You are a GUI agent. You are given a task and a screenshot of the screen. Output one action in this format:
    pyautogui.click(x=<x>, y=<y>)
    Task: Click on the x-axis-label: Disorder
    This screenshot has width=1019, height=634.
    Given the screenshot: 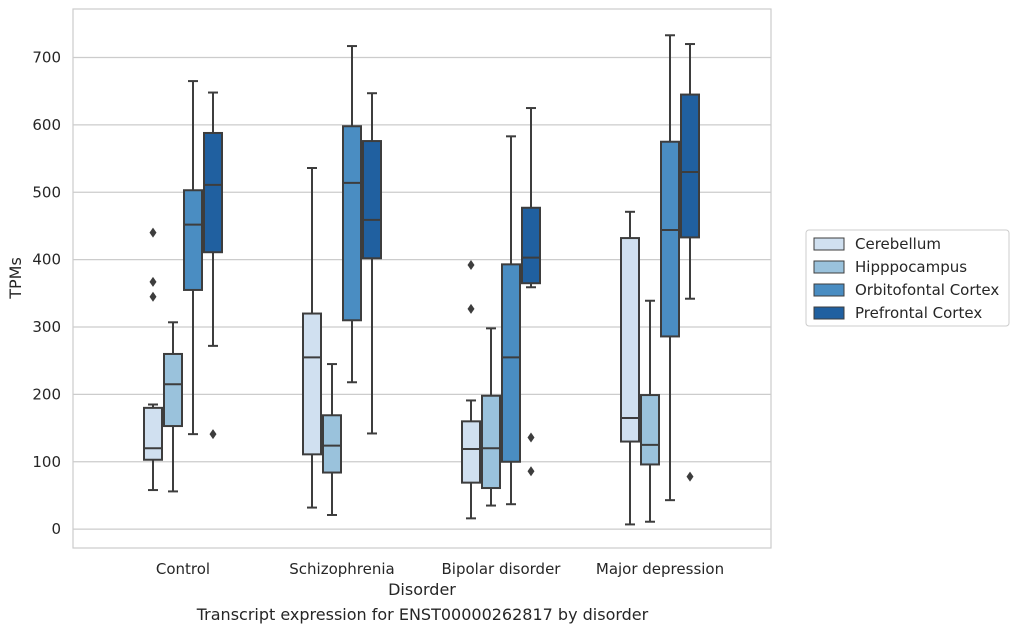 What is the action you would take?
    pyautogui.click(x=422, y=589)
    